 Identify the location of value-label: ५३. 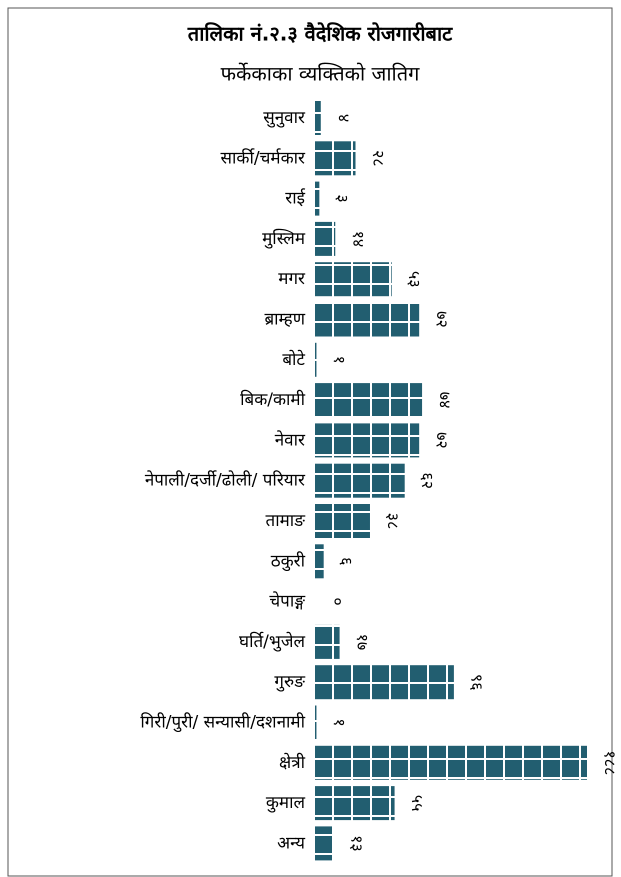
(414, 279).